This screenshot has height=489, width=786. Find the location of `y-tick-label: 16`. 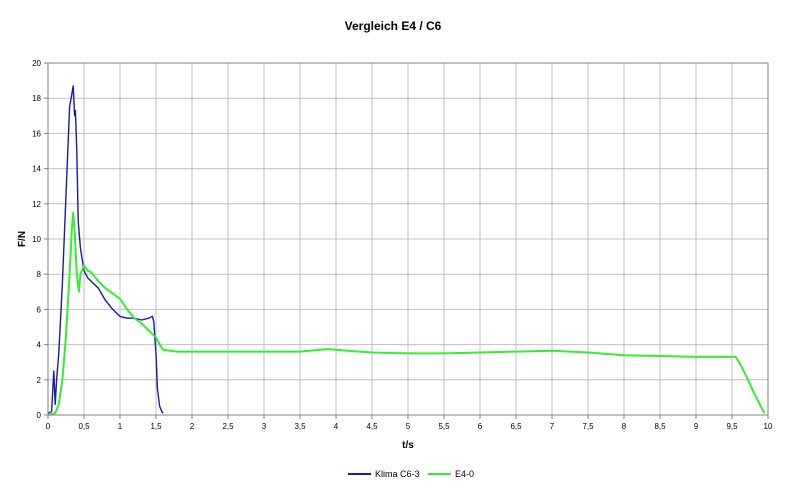

y-tick-label: 16 is located at coordinates (36, 133).